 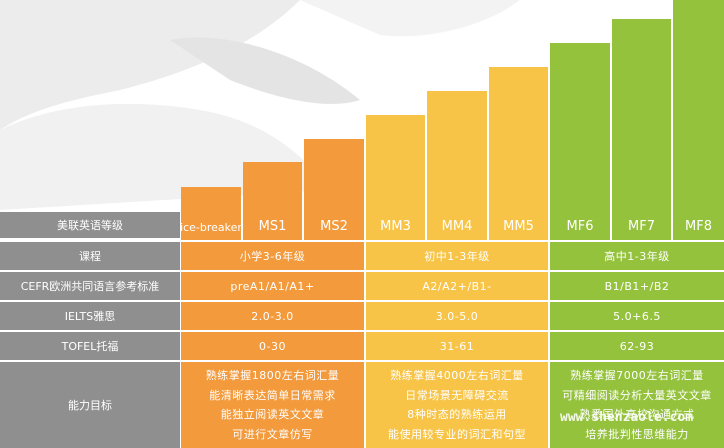 What do you see at coordinates (272, 257) in the screenshot?
I see `course-primary: 小学3-6年级` at bounding box center [272, 257].